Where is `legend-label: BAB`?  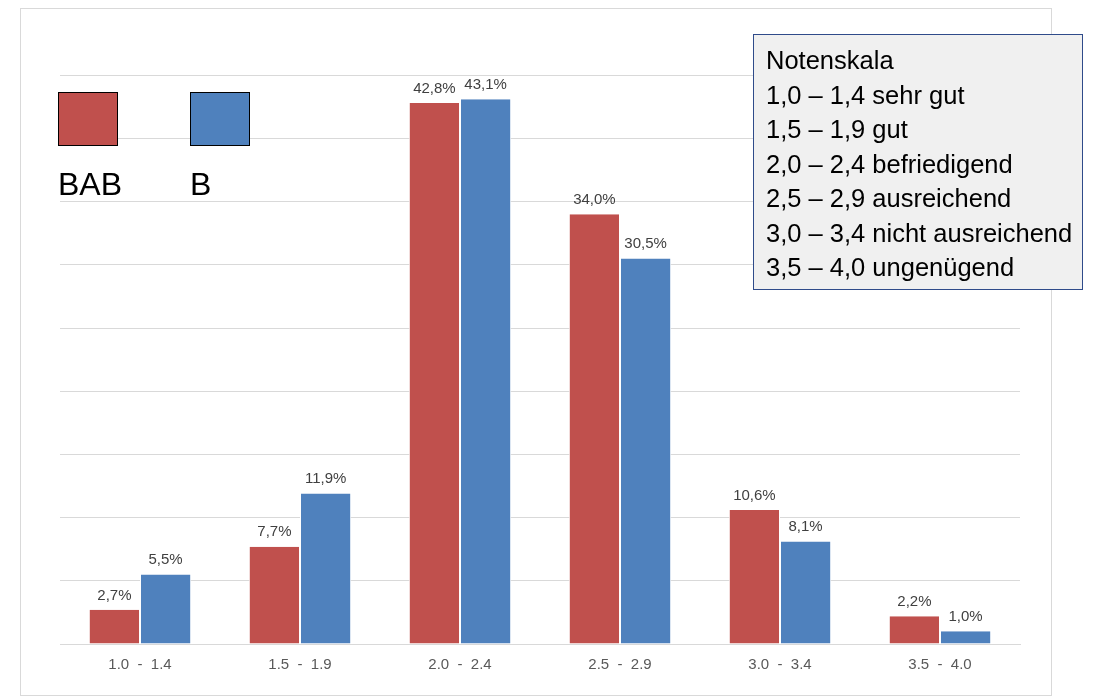 legend-label: BAB is located at coordinates (90, 184).